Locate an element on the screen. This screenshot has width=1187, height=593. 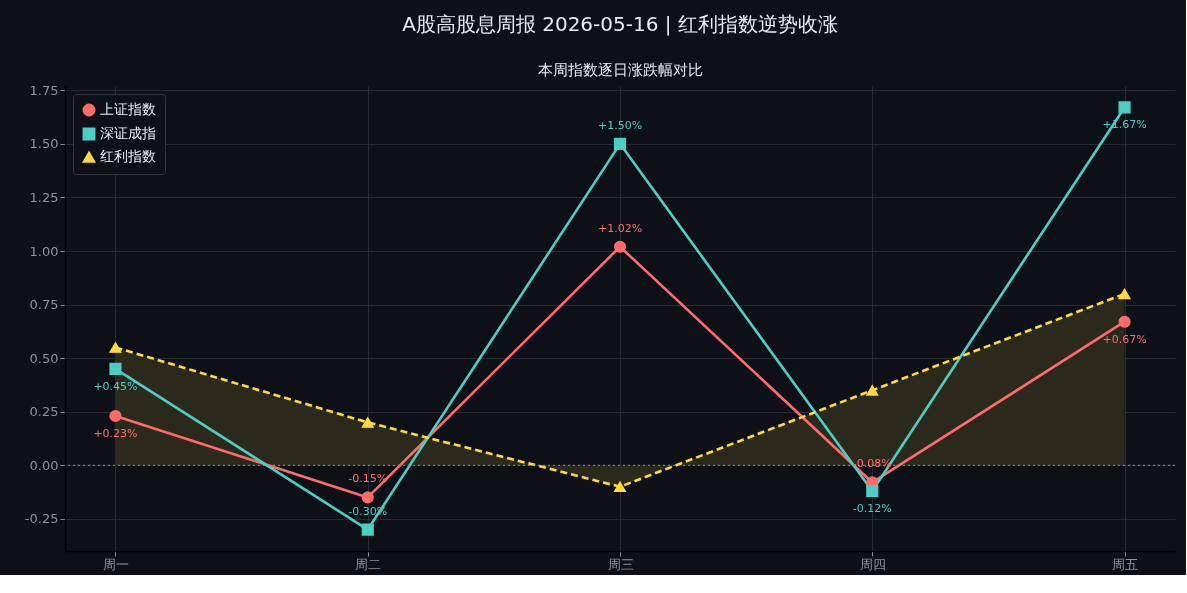
legend-label: 上证指数 is located at coordinates (128, 109).